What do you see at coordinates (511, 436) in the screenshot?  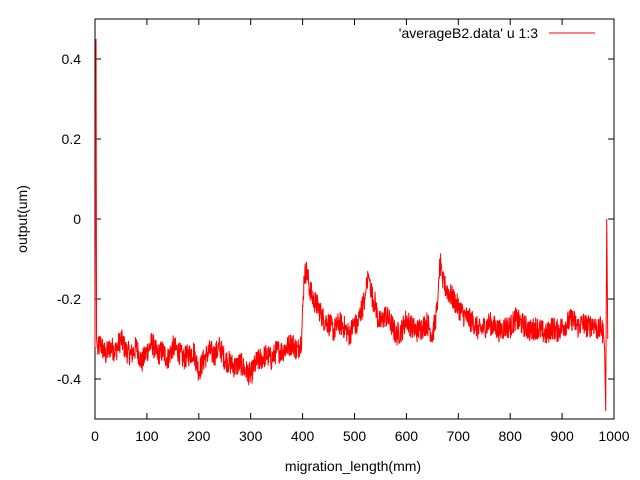 I see `x-tick-label: 800` at bounding box center [511, 436].